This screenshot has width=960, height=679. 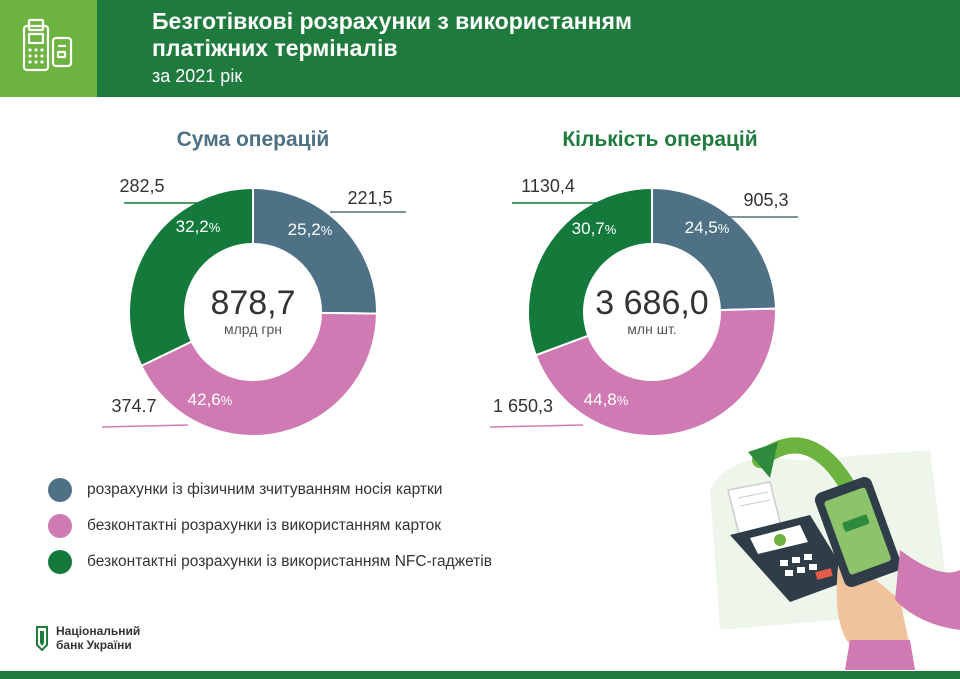 What do you see at coordinates (133, 406) in the screenshot?
I see `value-label: 374.7` at bounding box center [133, 406].